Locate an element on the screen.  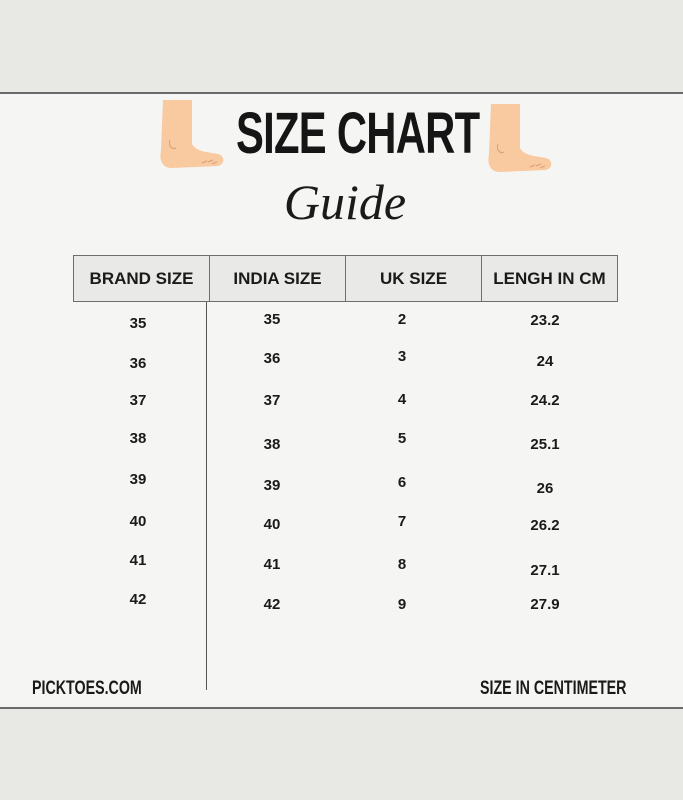
cell-uk-size: 8 is located at coordinates (402, 564).